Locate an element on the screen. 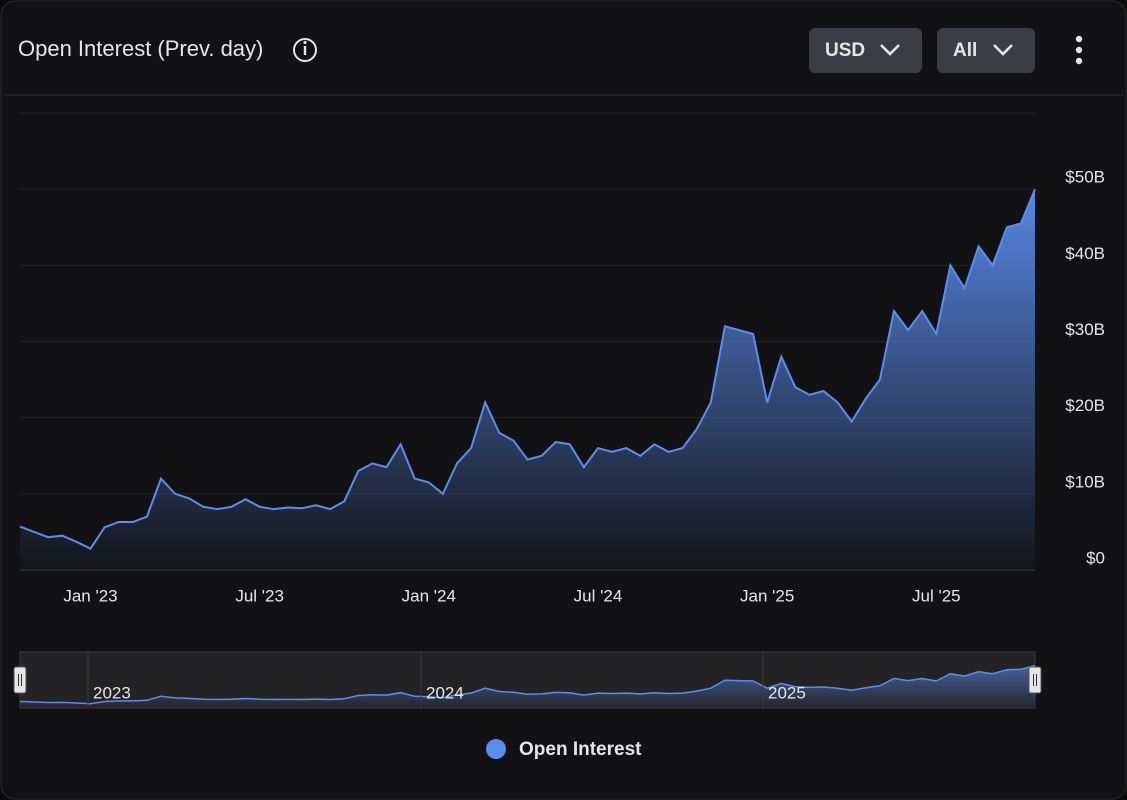  navigator-fill is located at coordinates (527, 685).